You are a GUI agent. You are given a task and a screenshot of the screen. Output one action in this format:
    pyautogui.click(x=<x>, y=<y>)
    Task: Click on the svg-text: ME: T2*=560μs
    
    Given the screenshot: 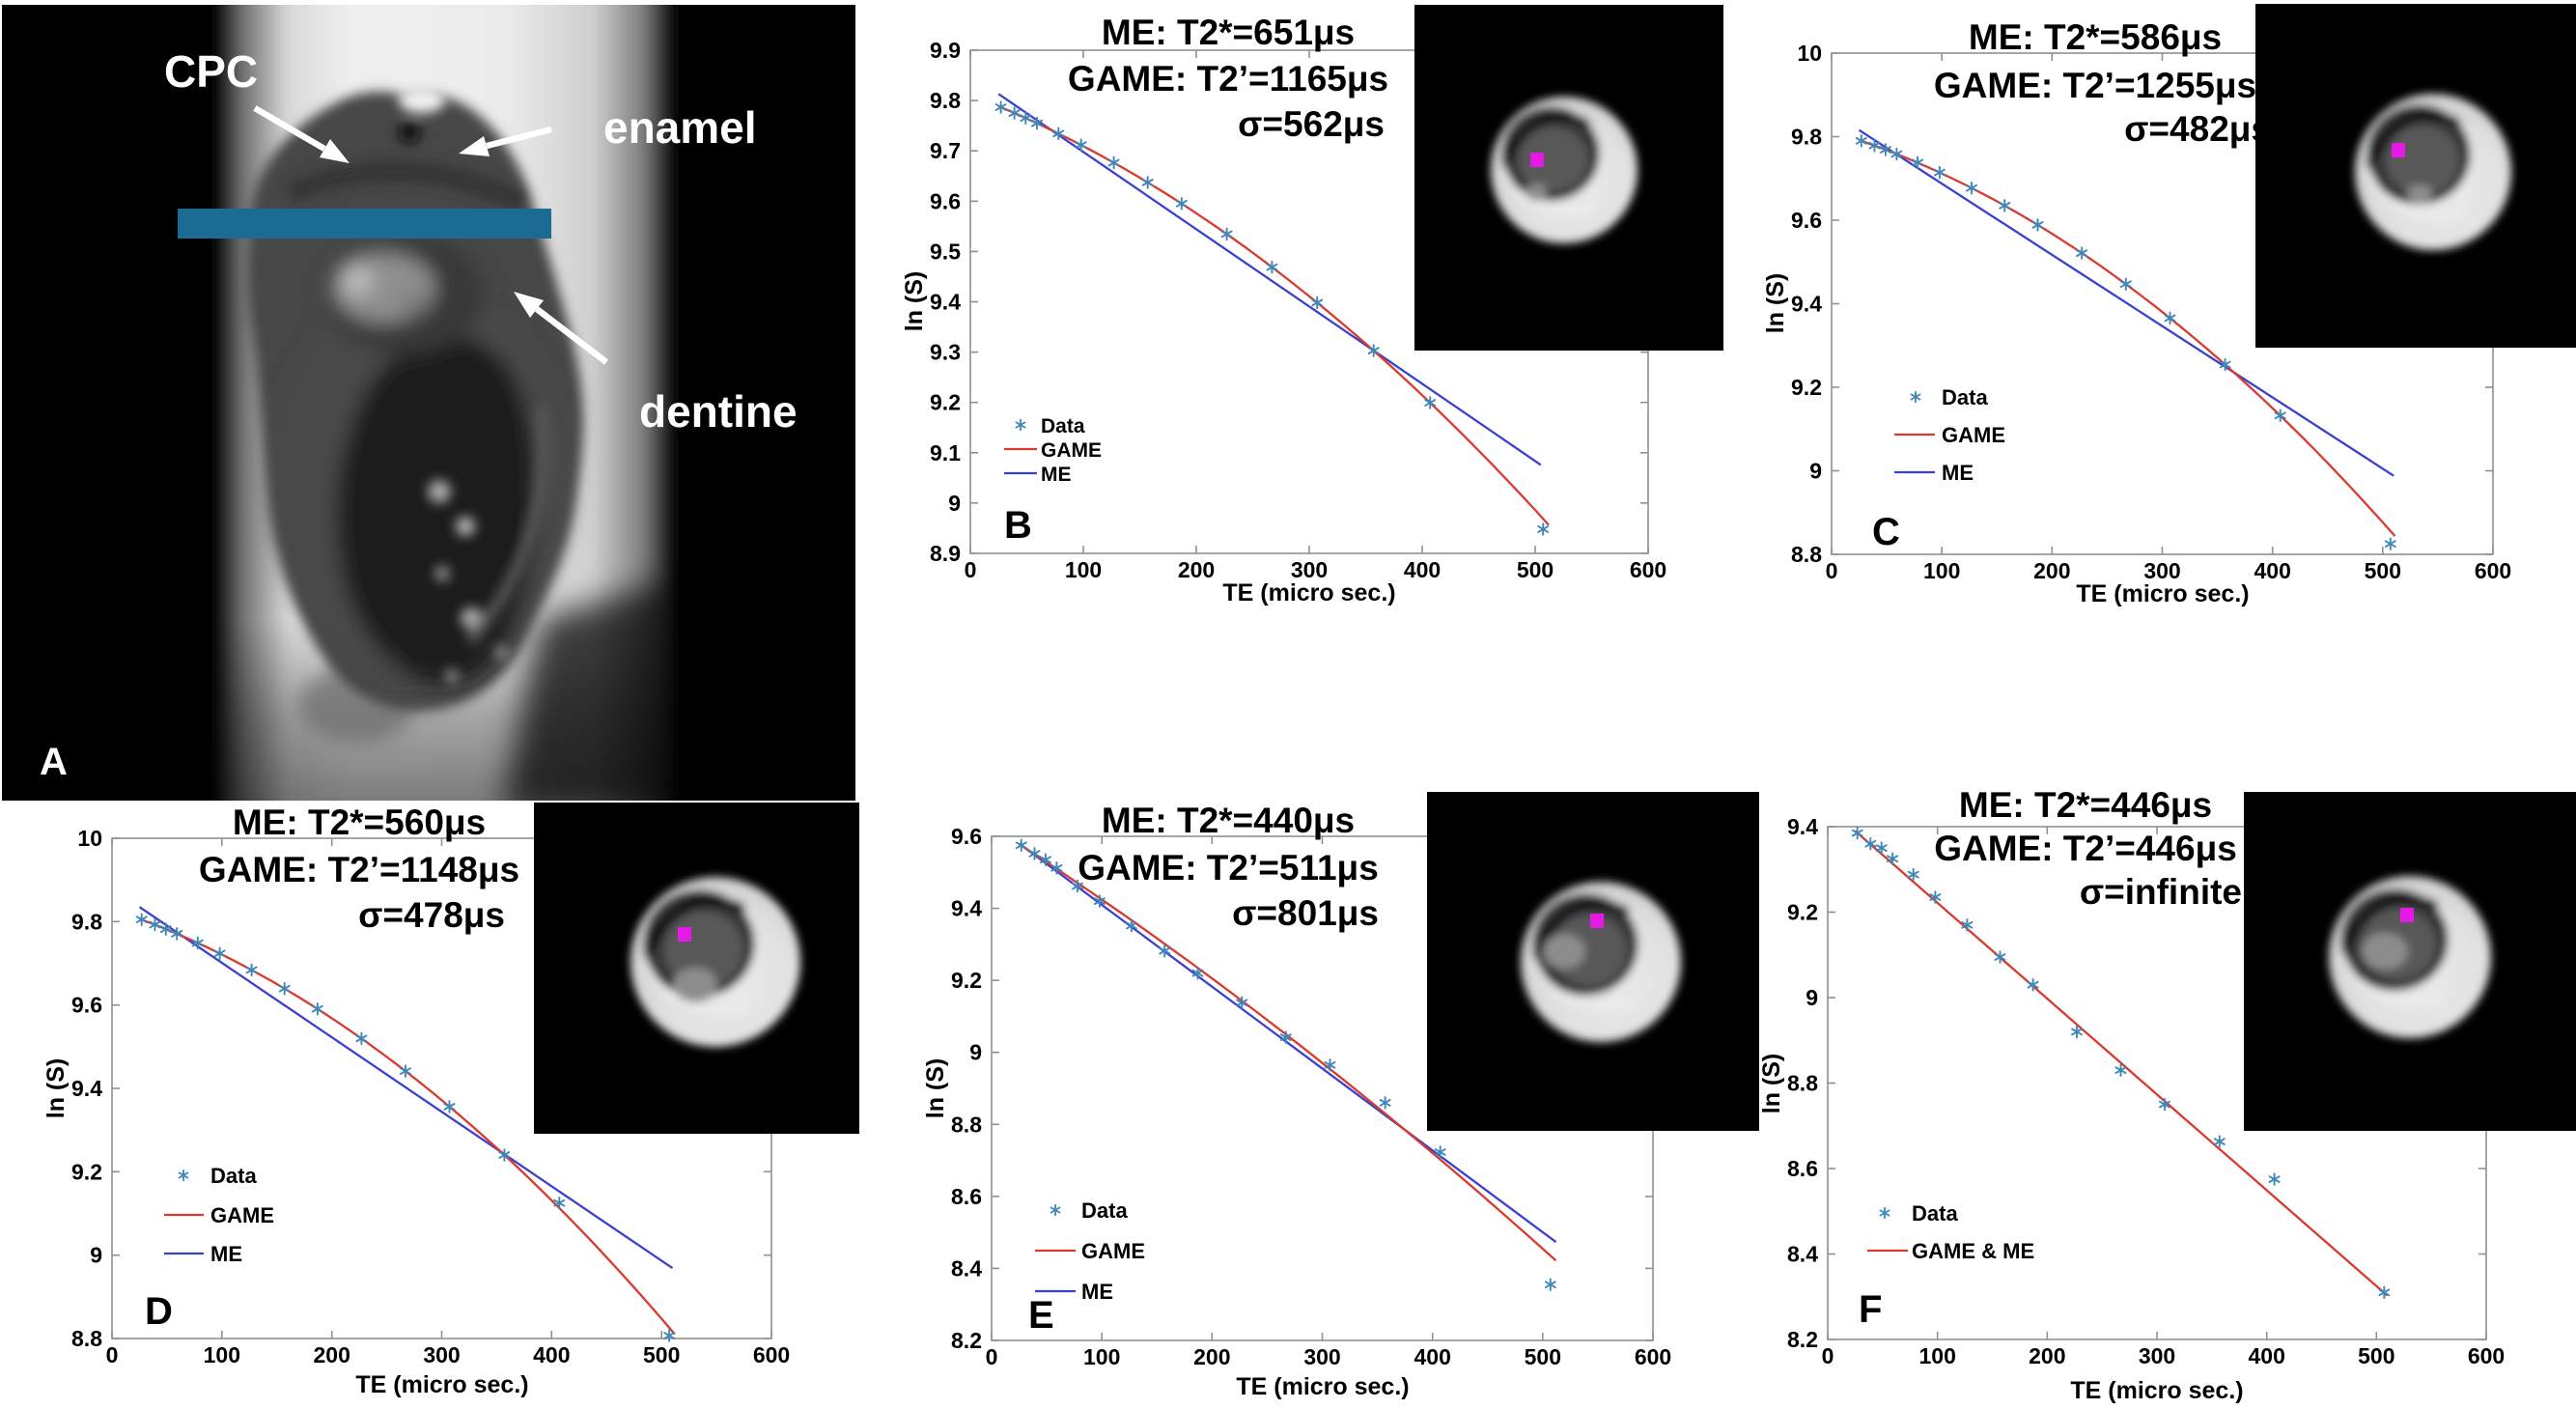 What is the action you would take?
    pyautogui.click(x=359, y=822)
    